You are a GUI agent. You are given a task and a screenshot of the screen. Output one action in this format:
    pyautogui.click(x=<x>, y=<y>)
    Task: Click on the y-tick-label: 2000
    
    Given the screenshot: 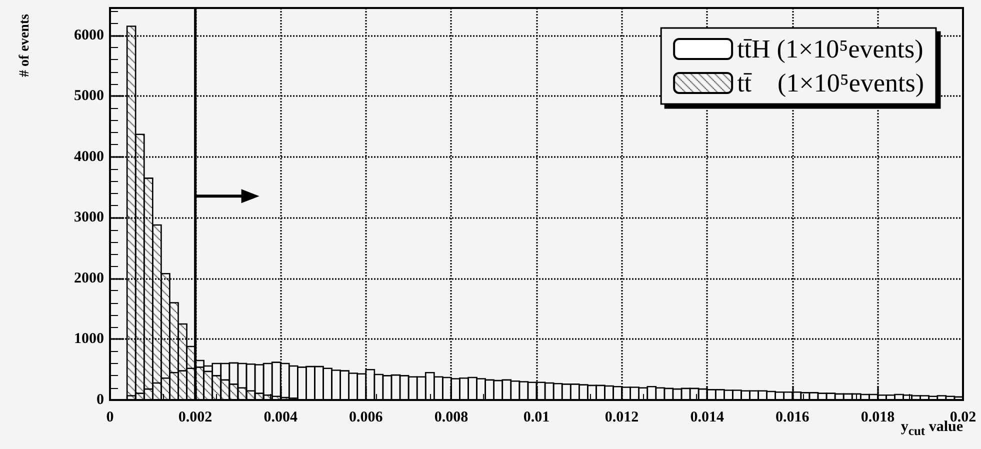 What is the action you would take?
    pyautogui.click(x=89, y=278)
    